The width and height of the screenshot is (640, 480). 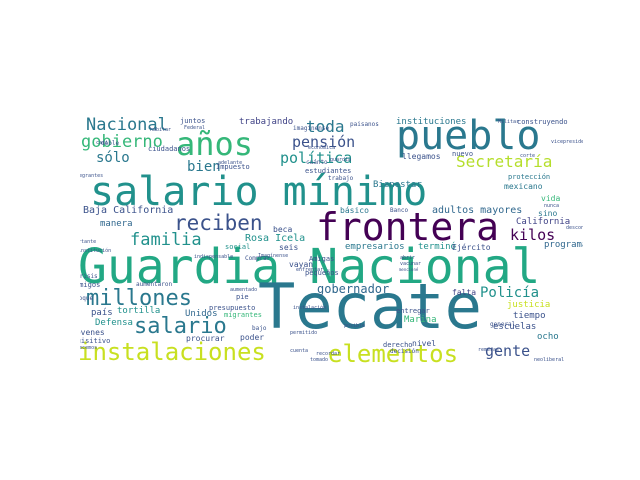 What do you see at coordinates (477, 210) in the screenshot?
I see `word: adultos mayores` at bounding box center [477, 210].